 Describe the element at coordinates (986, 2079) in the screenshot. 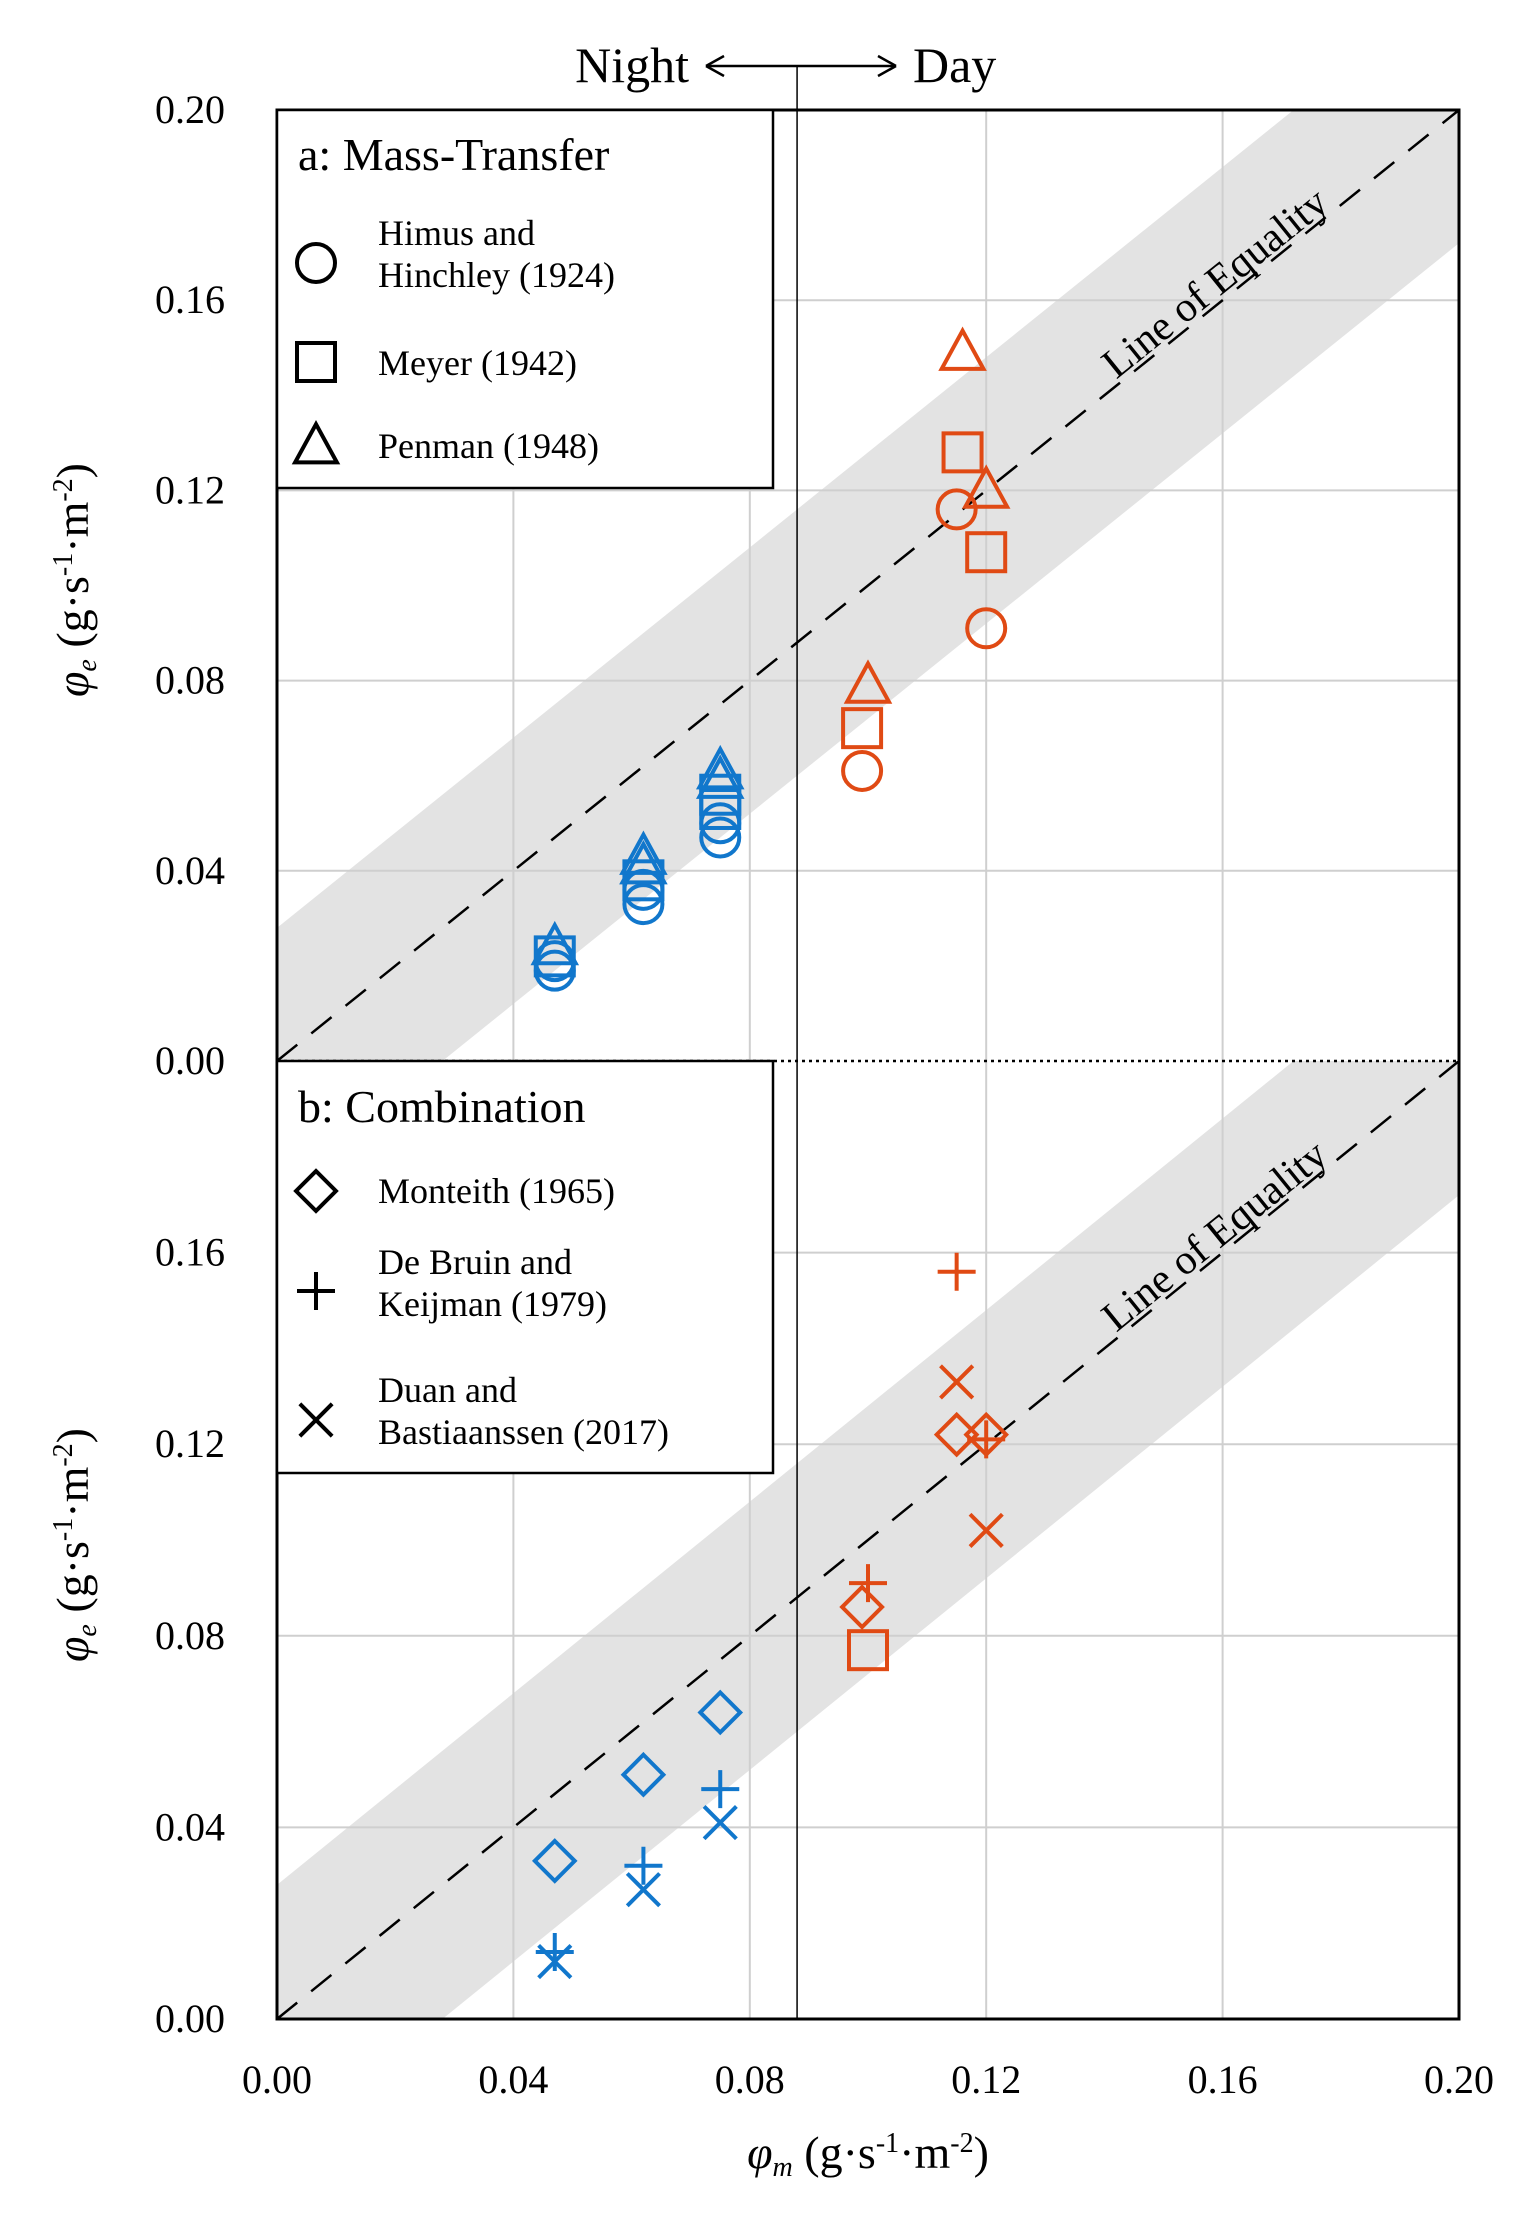

I see `x-tick-label: 0.12` at that location.